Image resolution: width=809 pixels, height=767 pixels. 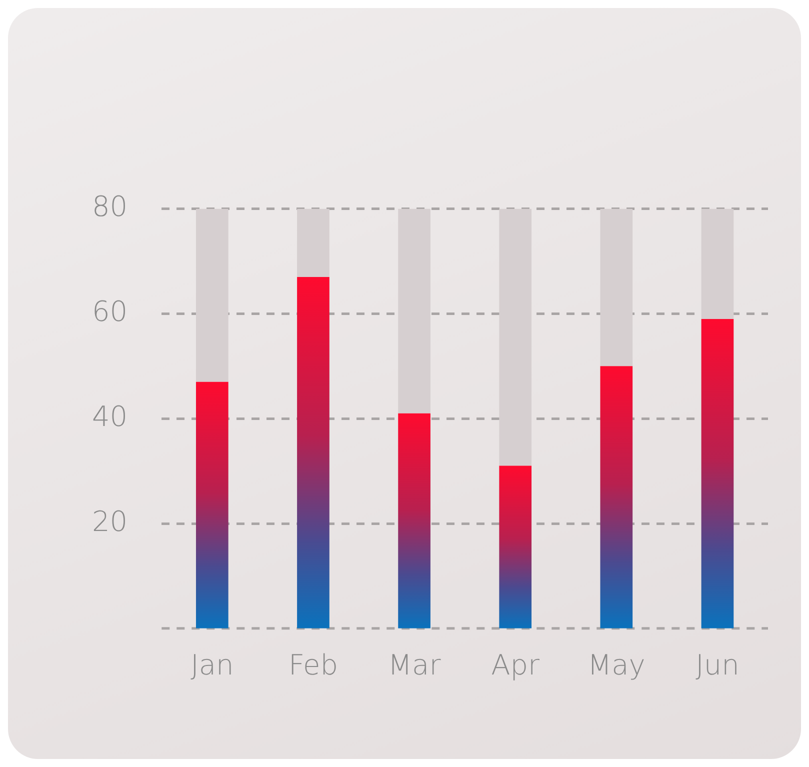 What do you see at coordinates (616, 665) in the screenshot?
I see `x-tick-label: May` at bounding box center [616, 665].